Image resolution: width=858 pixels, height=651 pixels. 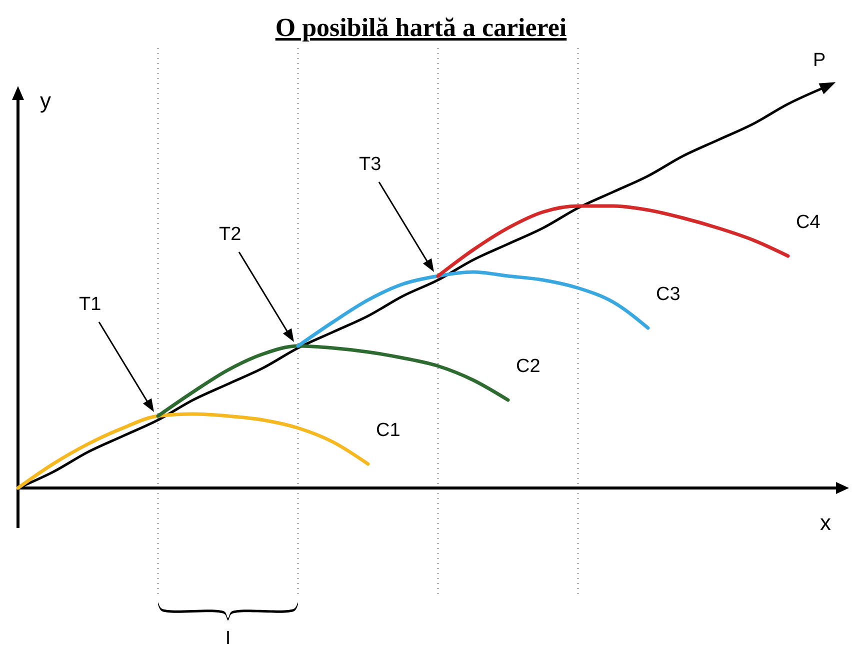 I want to click on series-label: C4, so click(x=808, y=222).